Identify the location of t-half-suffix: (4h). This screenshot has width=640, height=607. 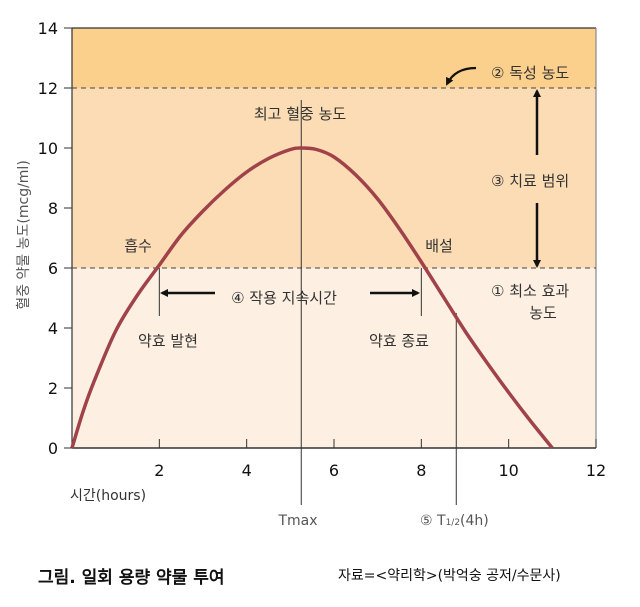
(474, 521).